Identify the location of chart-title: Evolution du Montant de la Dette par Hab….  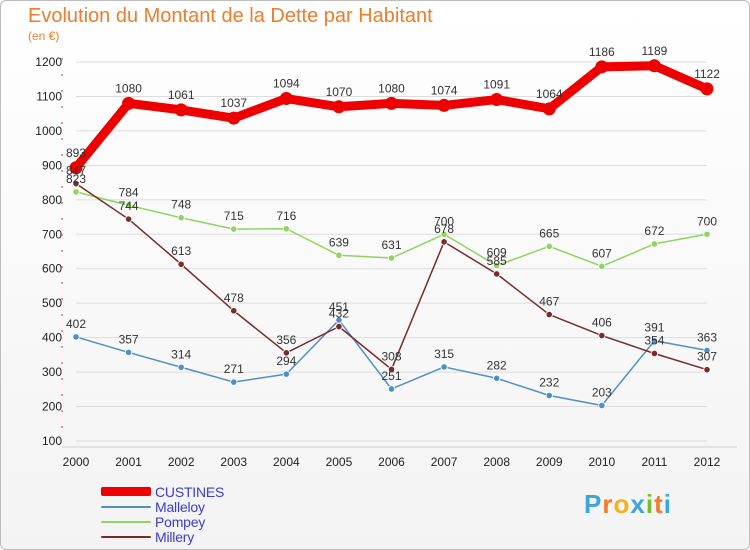
(230, 16).